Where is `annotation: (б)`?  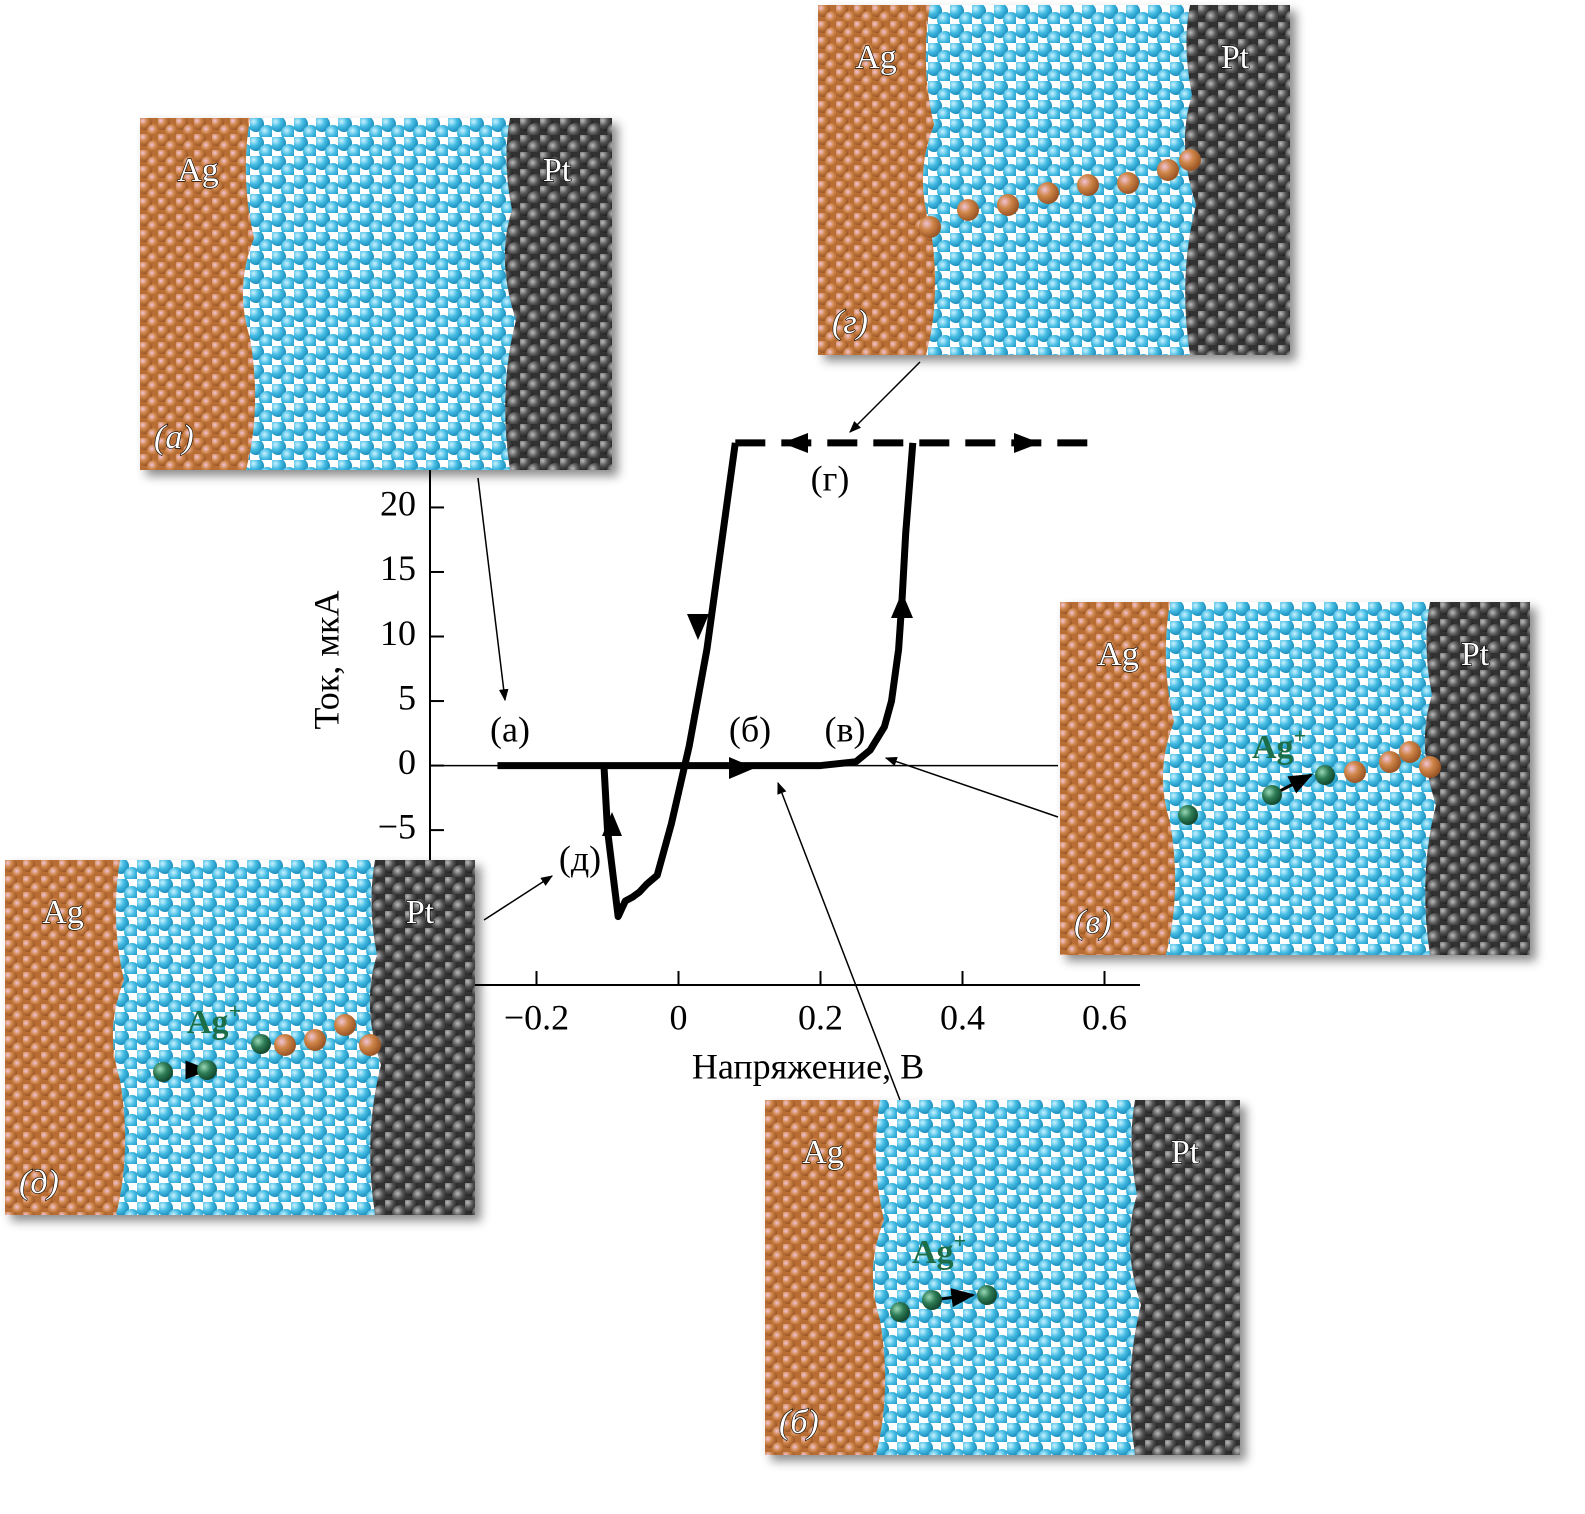 annotation: (б) is located at coordinates (750, 729).